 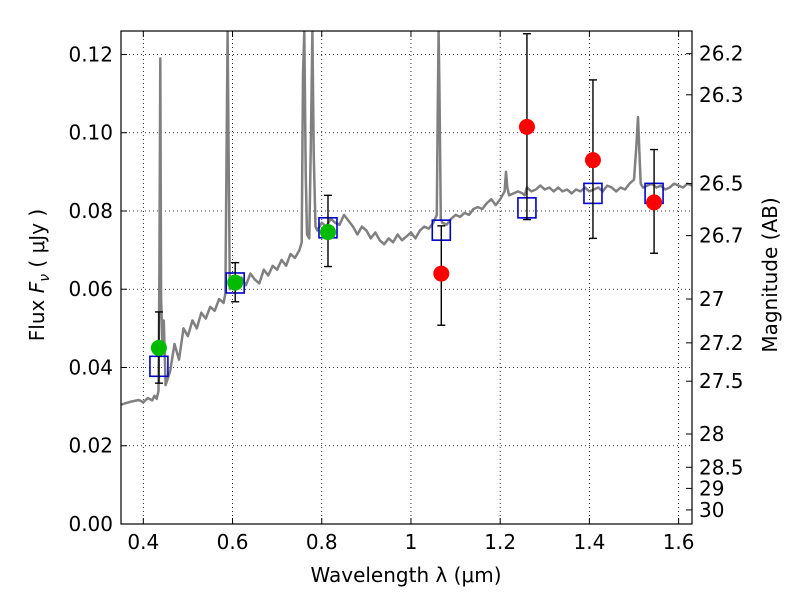 What do you see at coordinates (411, 542) in the screenshot?
I see `x-tick-label: 1` at bounding box center [411, 542].